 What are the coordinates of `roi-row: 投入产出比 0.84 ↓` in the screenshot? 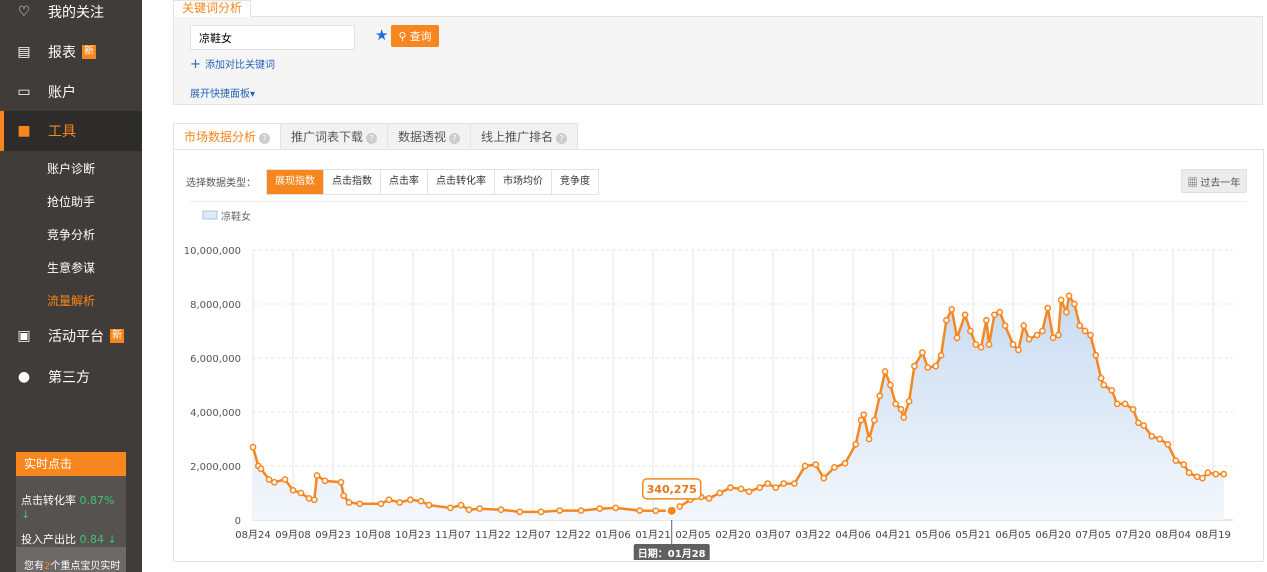 It's located at (69, 539).